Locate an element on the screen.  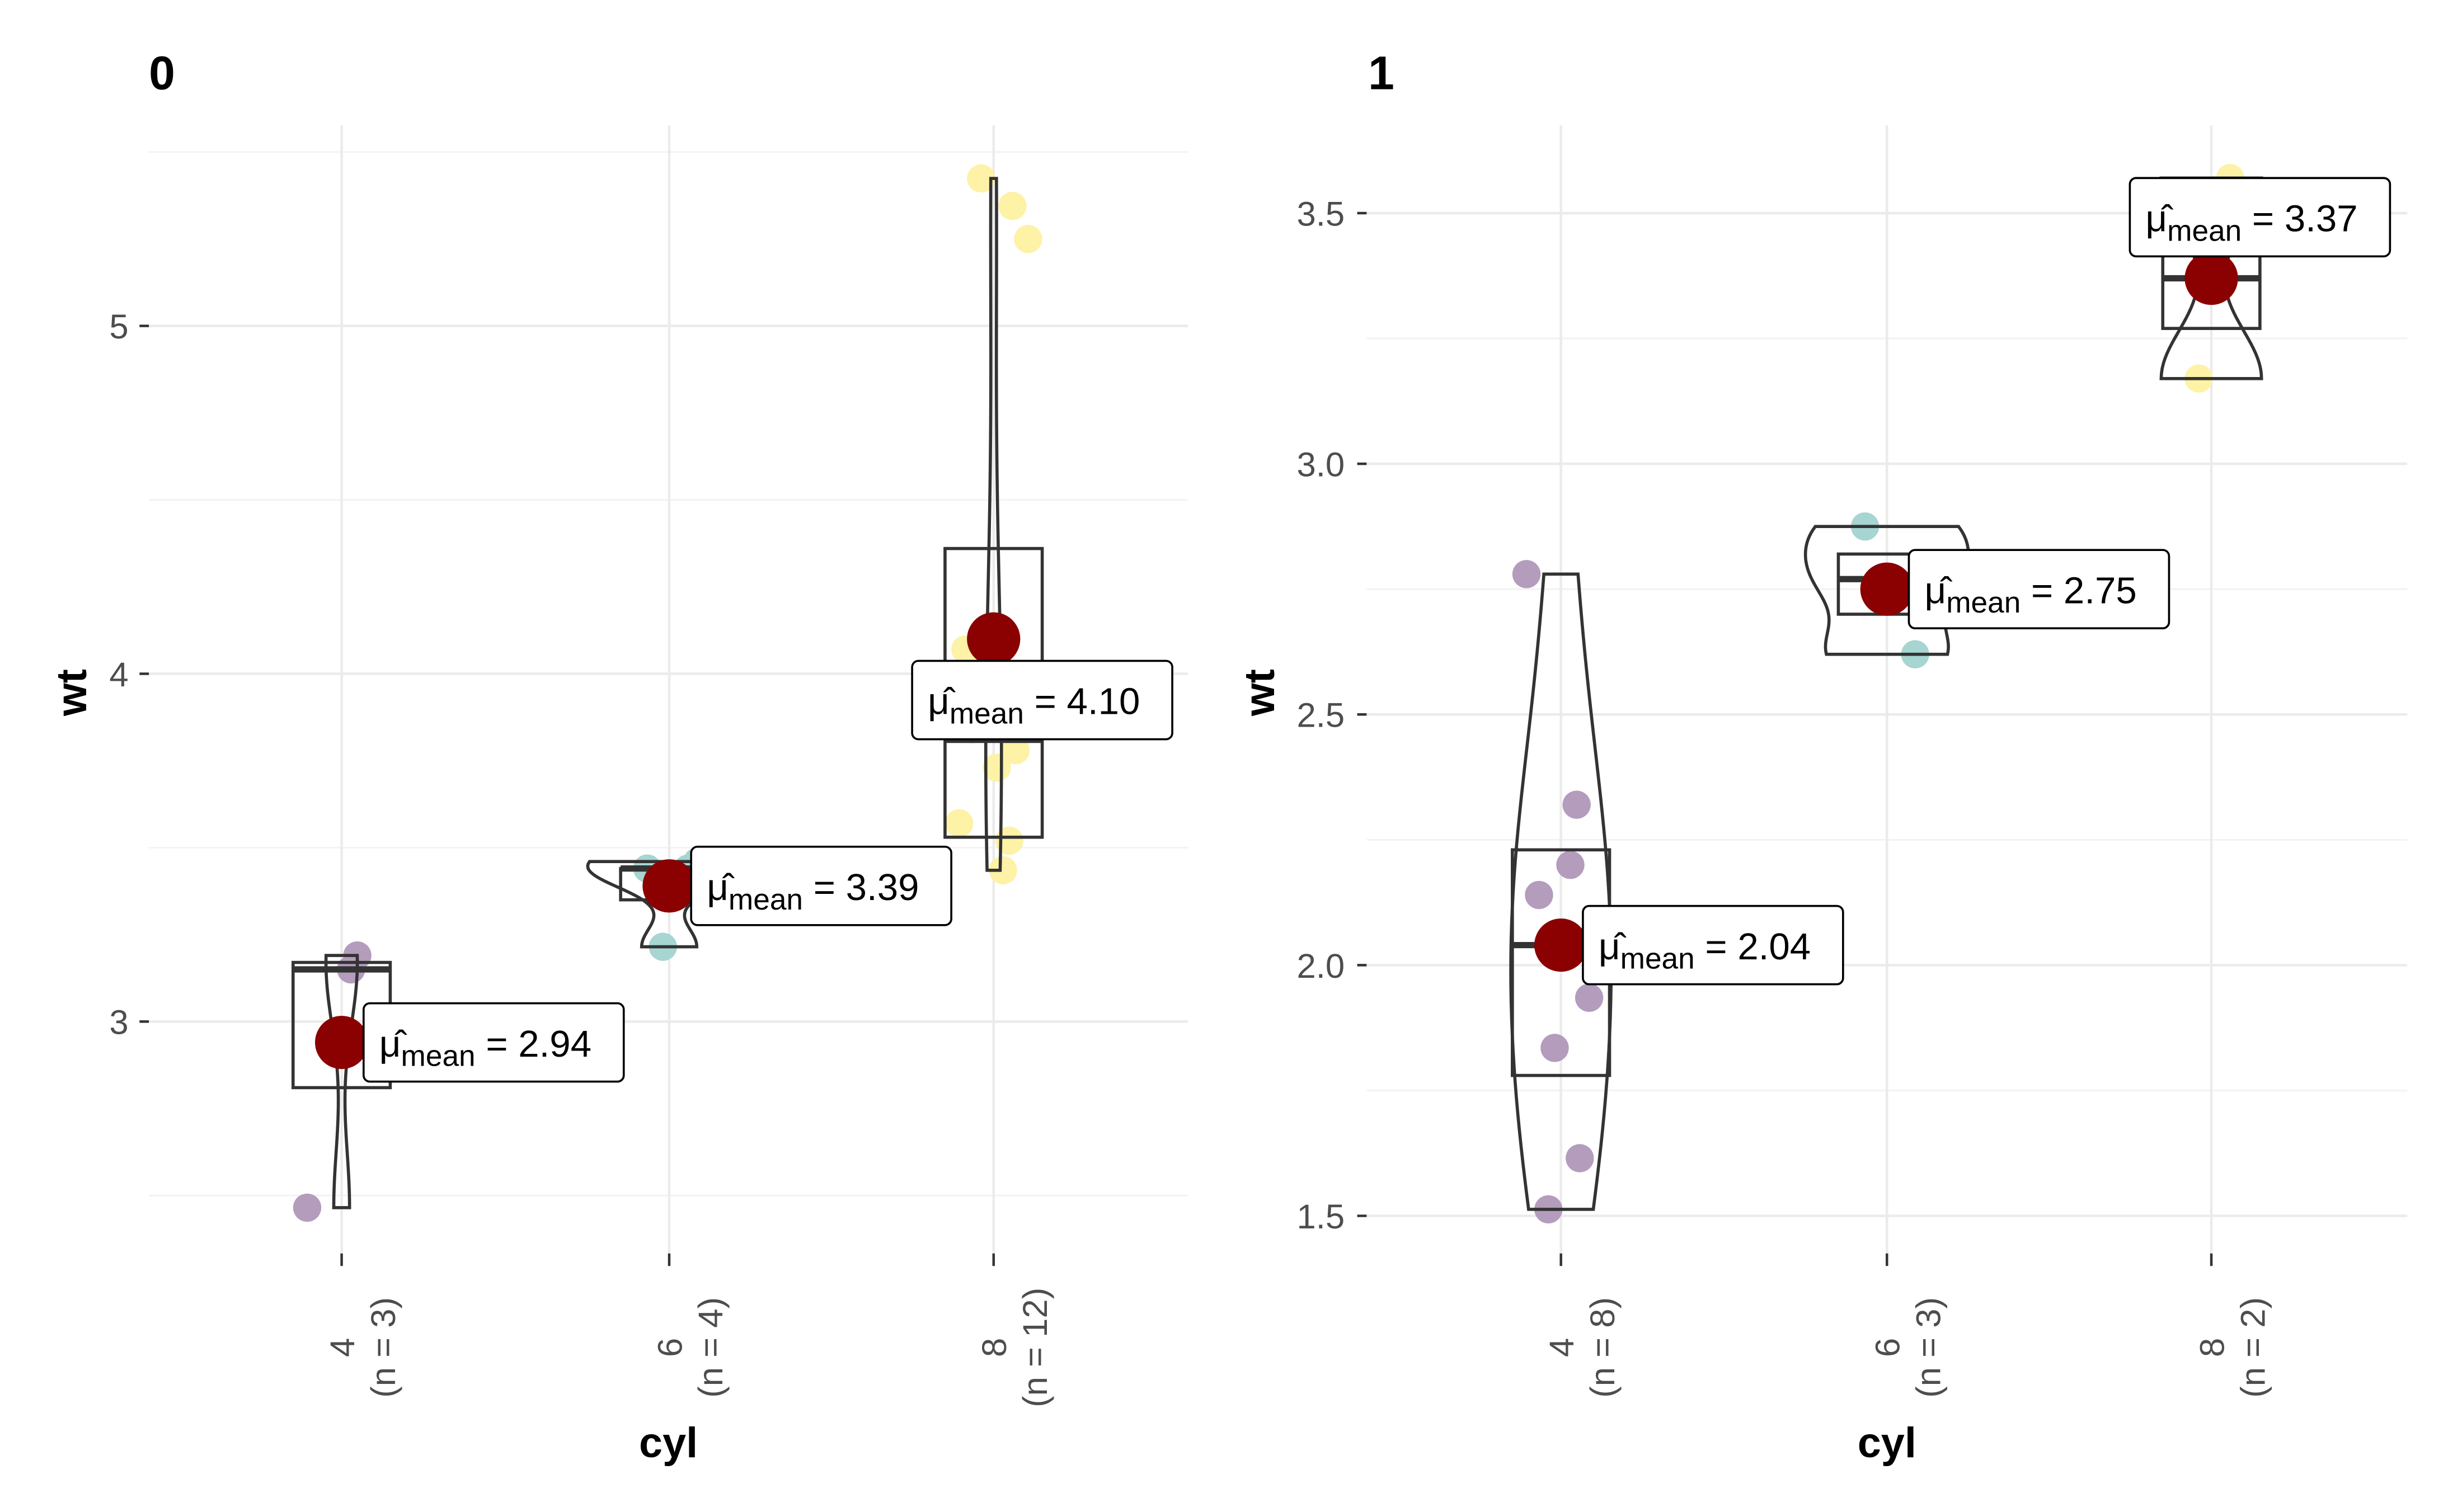
x-tick-n-label: (n = 4) is located at coordinates (711, 1348).